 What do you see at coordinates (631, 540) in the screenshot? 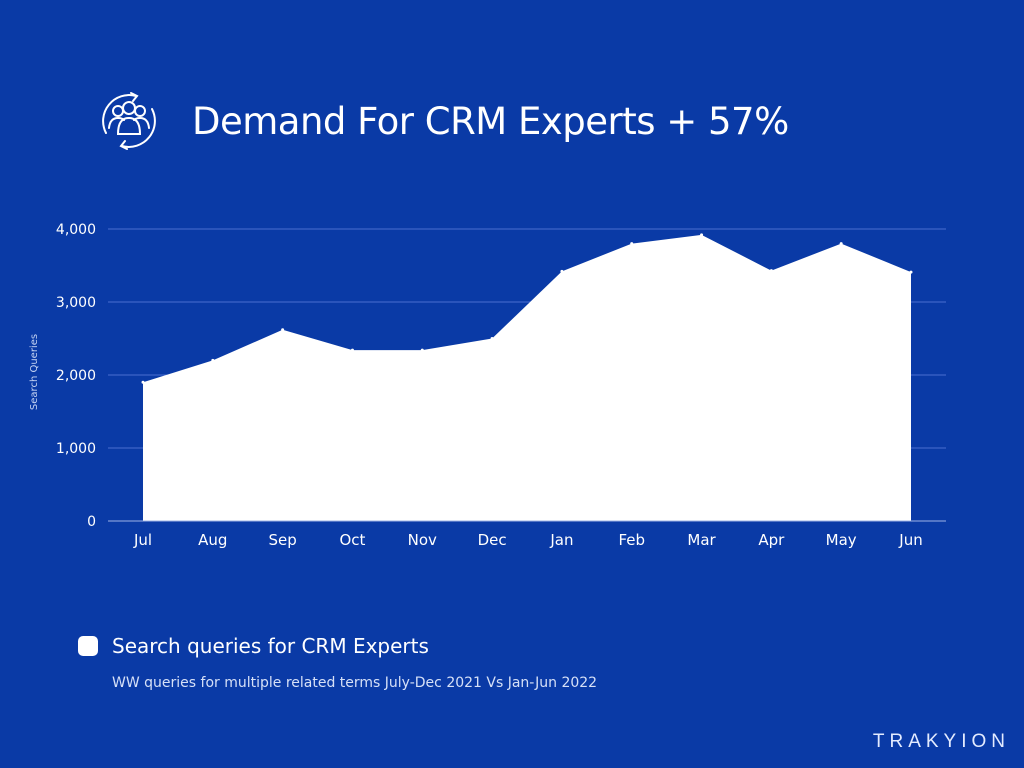
I see `x-tick-label: Feb` at bounding box center [631, 540].